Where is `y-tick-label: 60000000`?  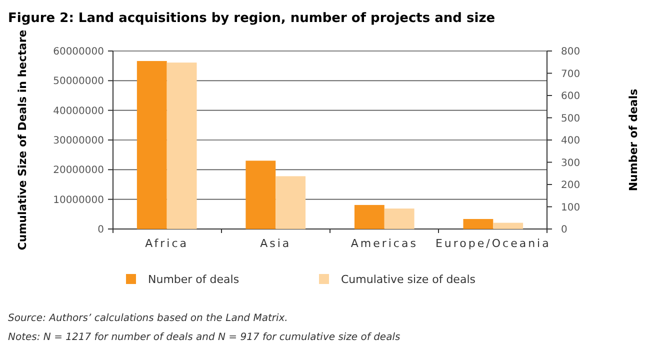 y-tick-label: 60000000 is located at coordinates (78, 52).